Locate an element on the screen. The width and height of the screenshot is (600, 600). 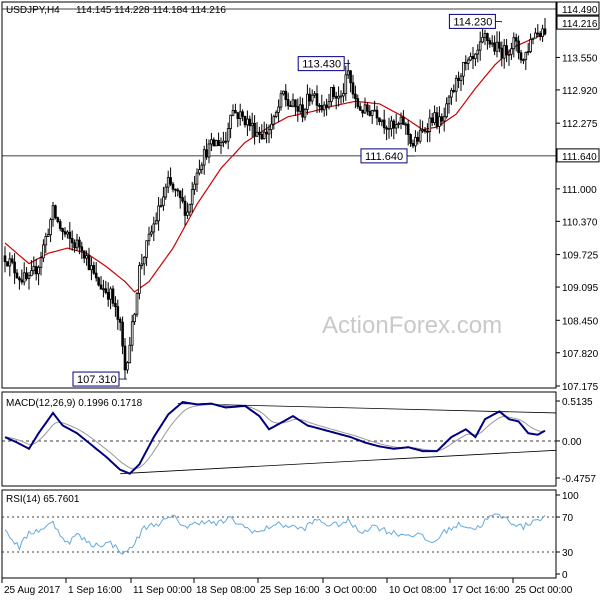
time-tick-label: 25 Sep 16:00 is located at coordinates (290, 590).